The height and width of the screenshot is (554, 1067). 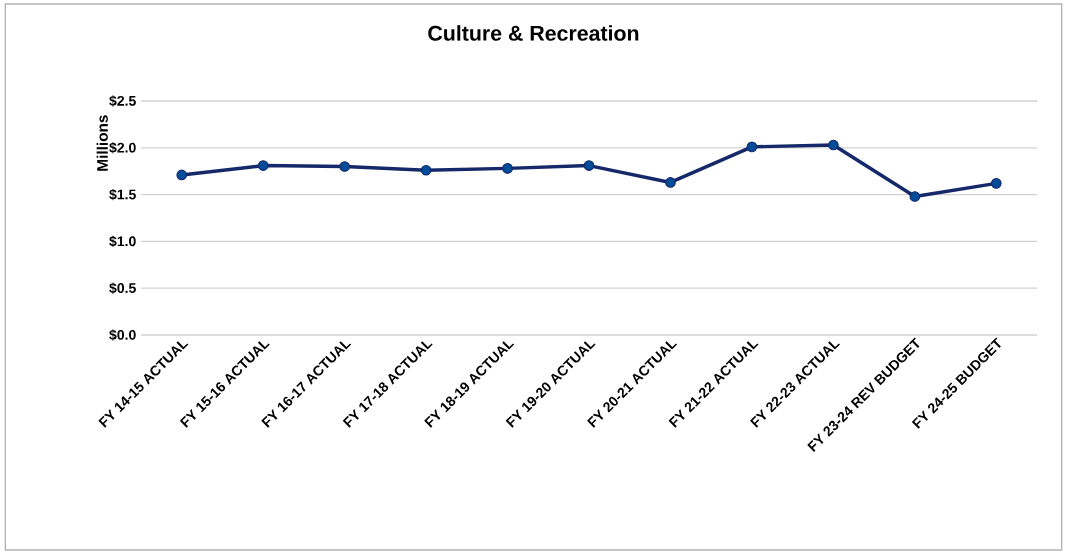 What do you see at coordinates (122, 335) in the screenshot?
I see `y-tick-label: $0.0` at bounding box center [122, 335].